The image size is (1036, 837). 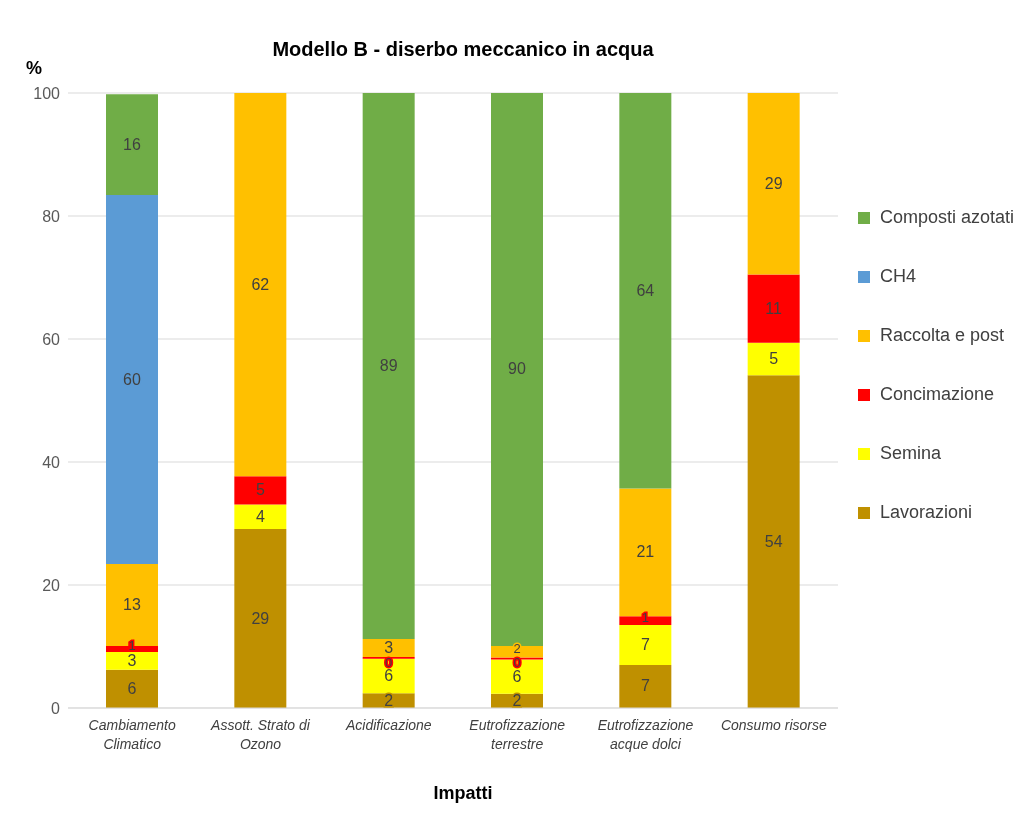 What do you see at coordinates (911, 453) in the screenshot?
I see `legend-label: Semina` at bounding box center [911, 453].